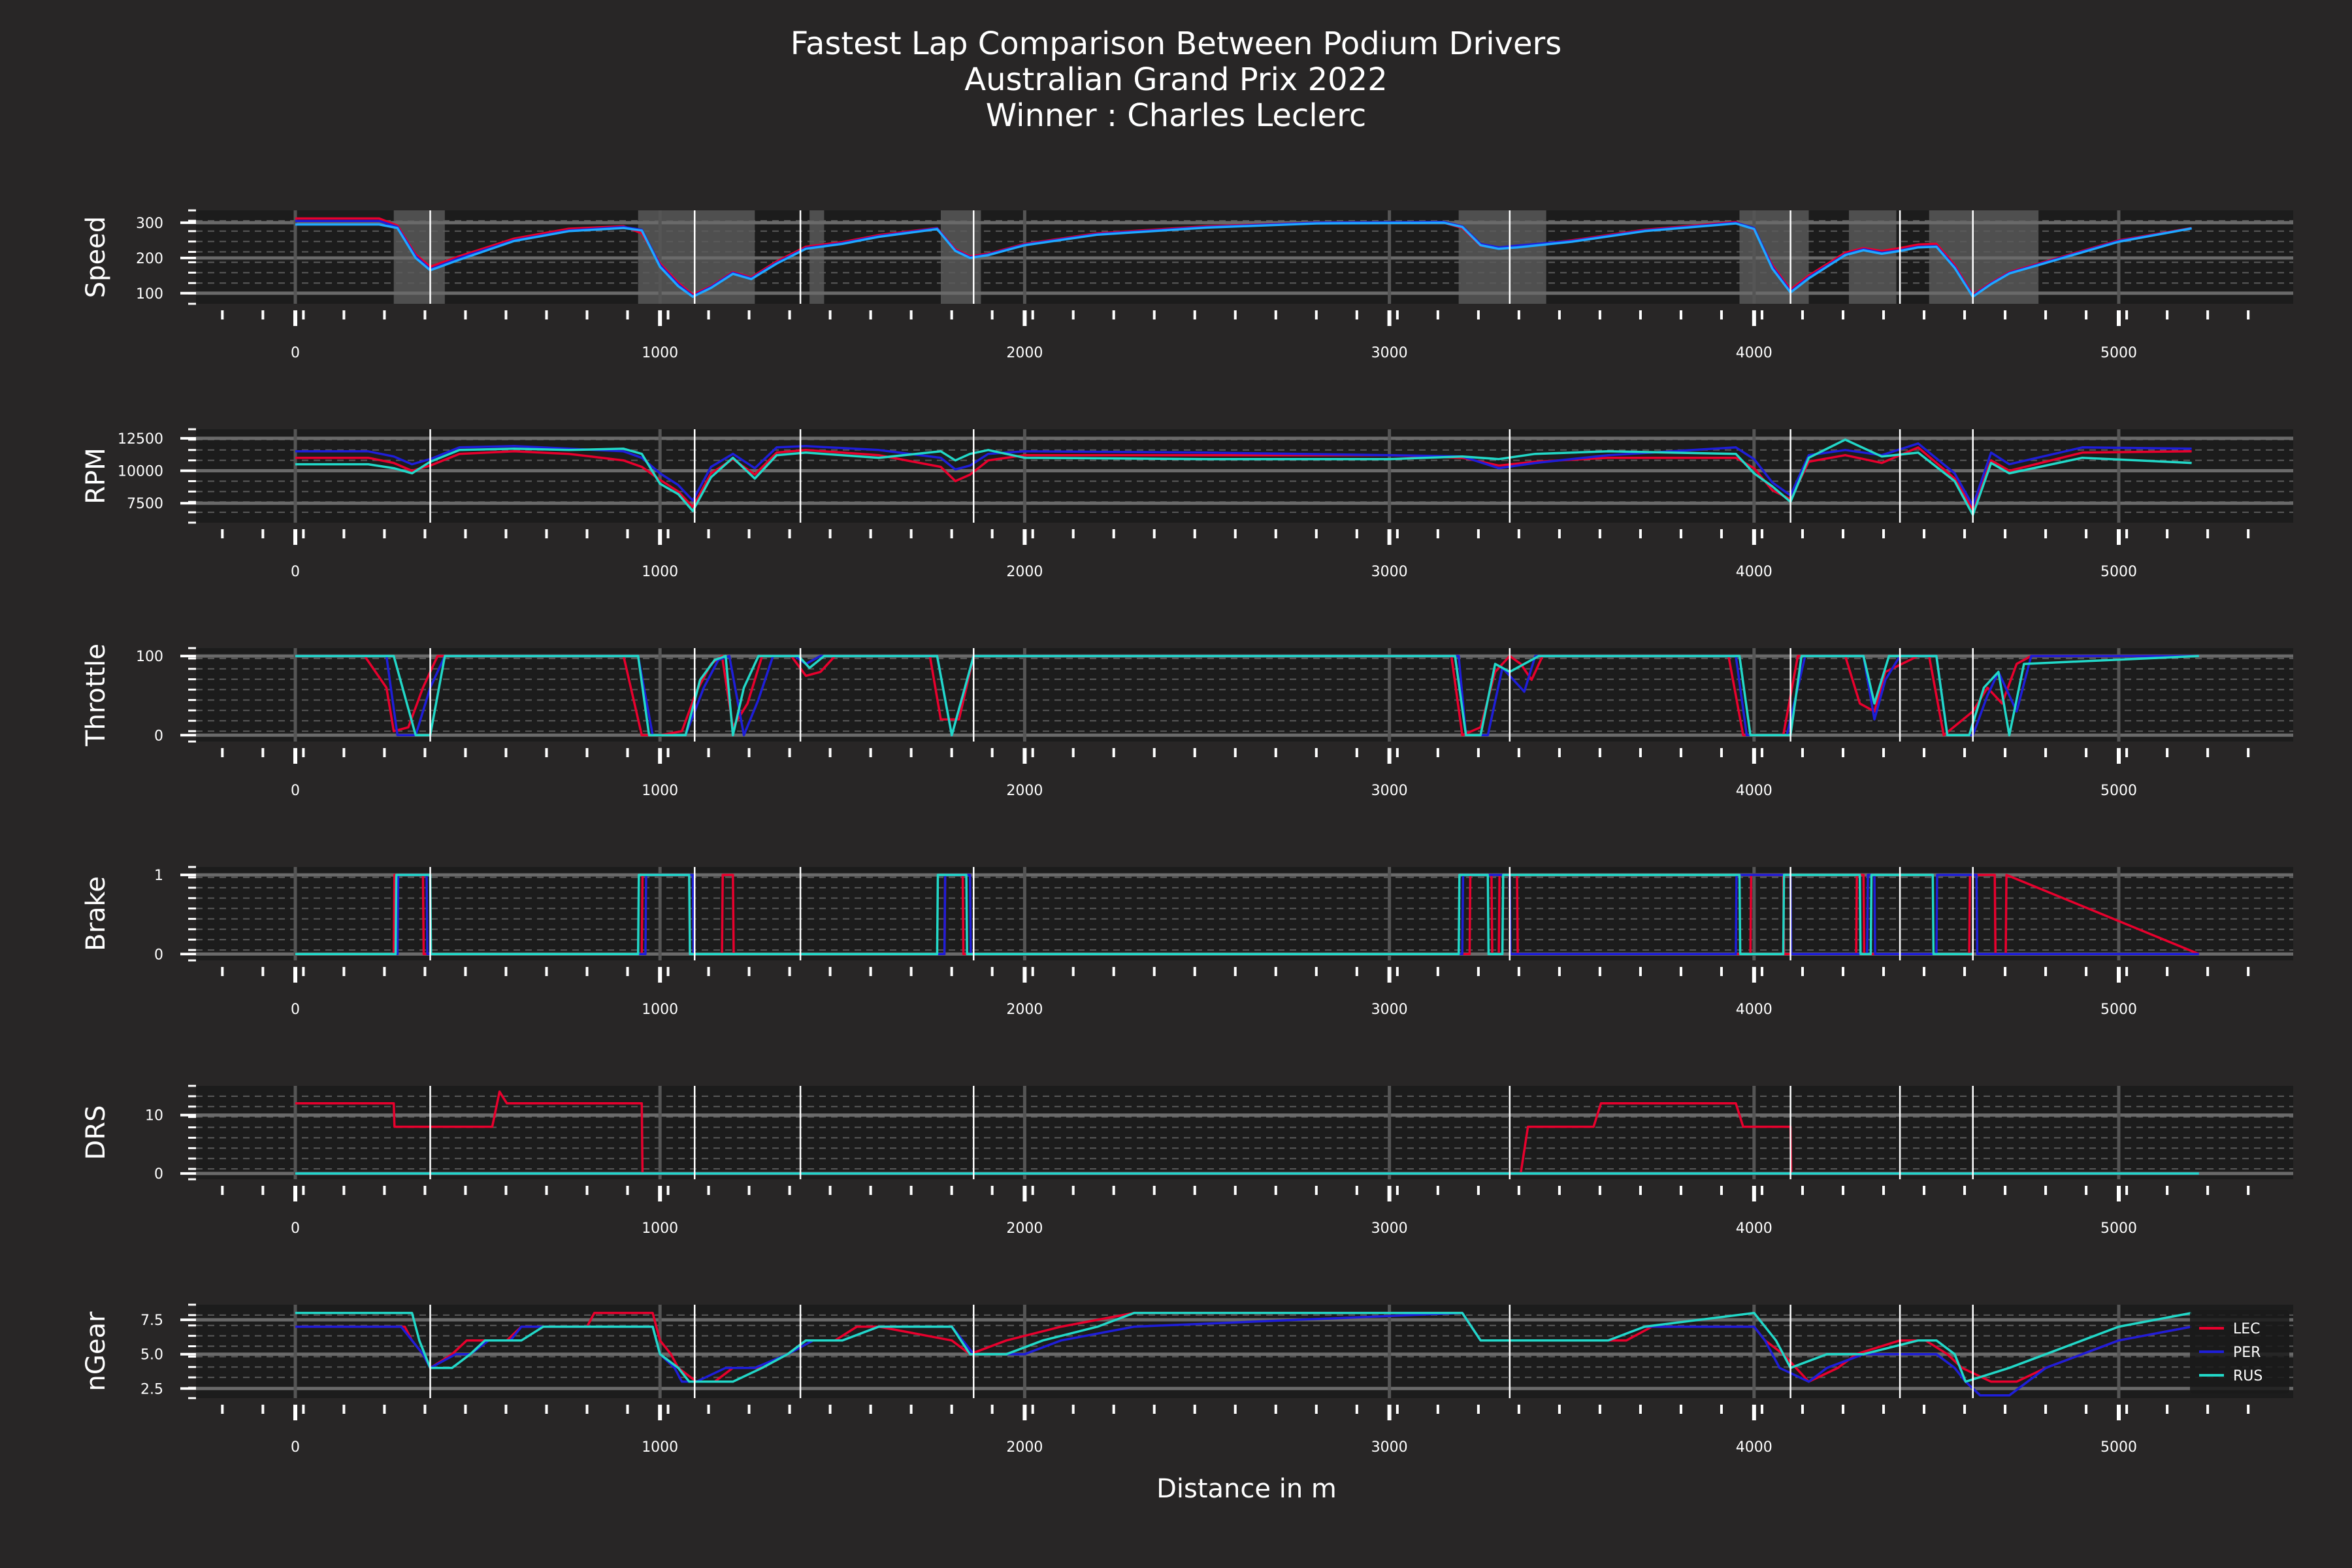  Describe the element at coordinates (96, 257) in the screenshot. I see `y-axis-title: Speed` at that location.